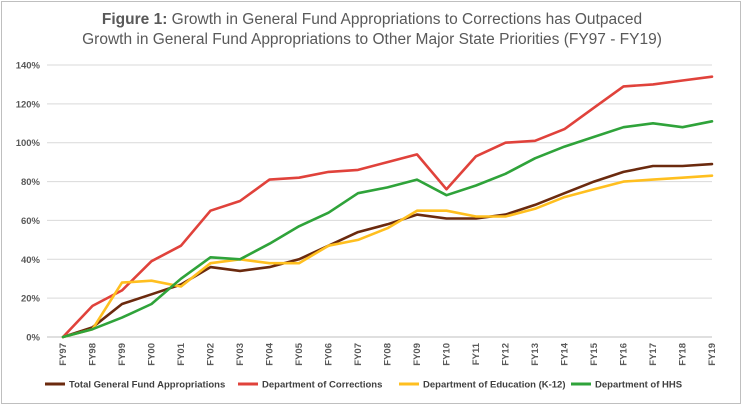 The image size is (744, 407). What do you see at coordinates (358, 354) in the screenshot?
I see `x-tick-label: FY07` at bounding box center [358, 354].